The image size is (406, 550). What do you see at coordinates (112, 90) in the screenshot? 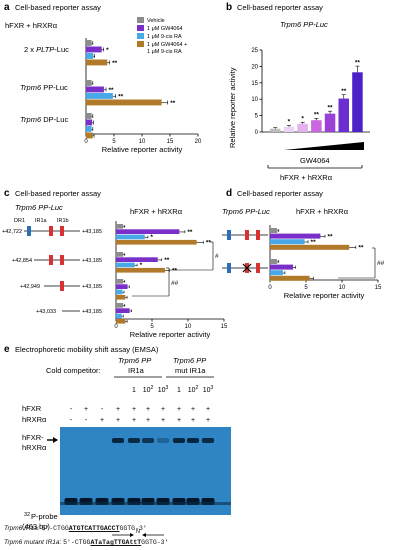
I see `chartA-sig-1-1: **` at bounding box center [112, 90].